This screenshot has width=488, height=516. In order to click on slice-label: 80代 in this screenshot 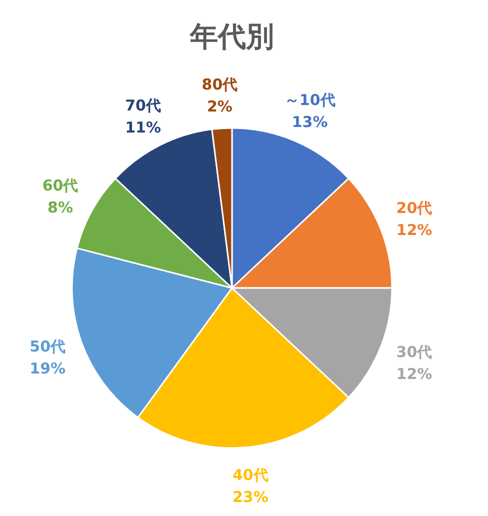, I will do `click(220, 84)`.